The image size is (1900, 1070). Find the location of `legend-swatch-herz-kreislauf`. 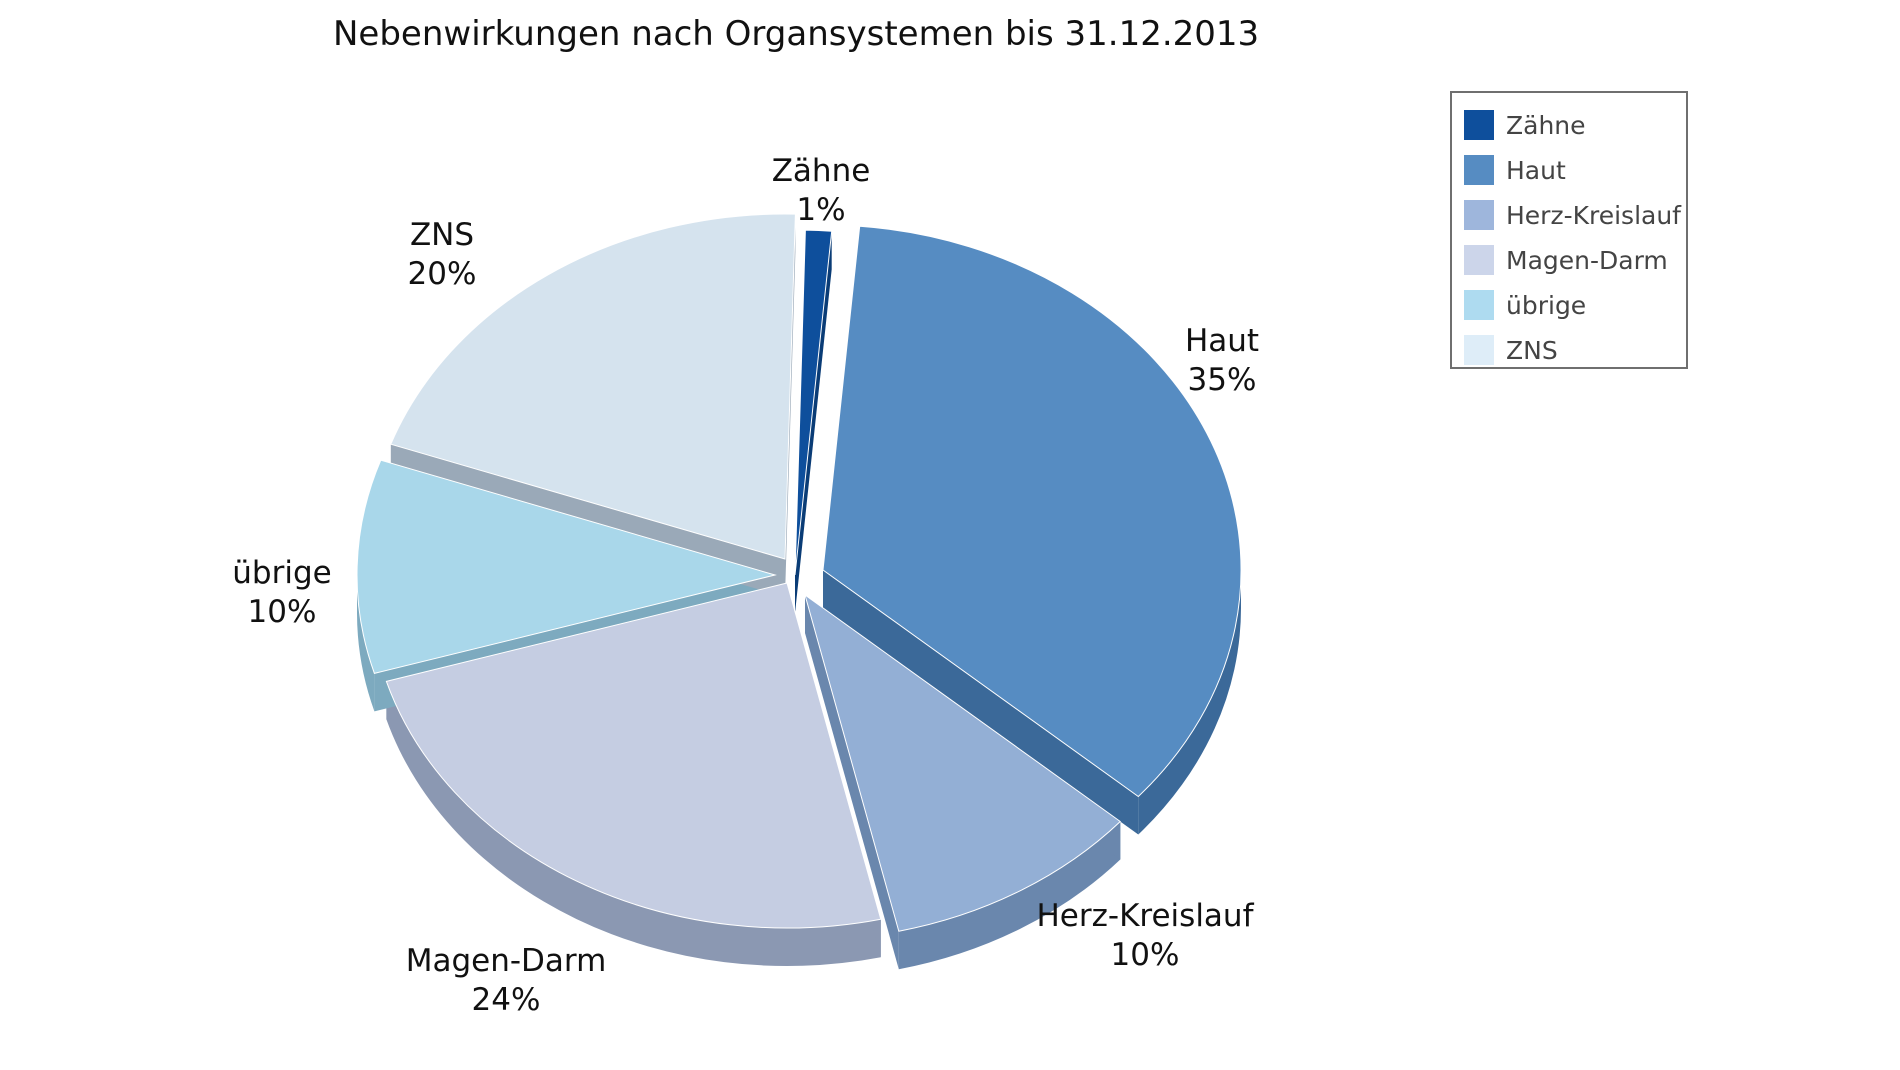

legend-swatch-herz-kreislauf is located at coordinates (1479, 215).